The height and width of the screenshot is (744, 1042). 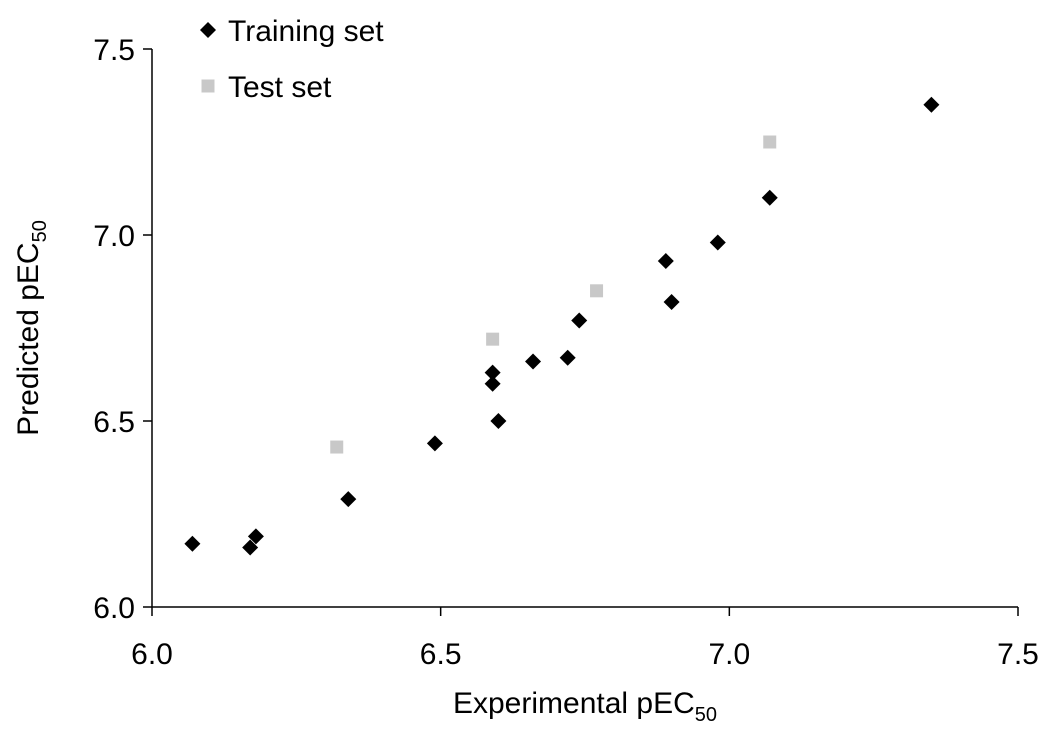 I want to click on x-axis-ticks: 6.0 6.5 7.0 7.5, so click(x=585, y=639).